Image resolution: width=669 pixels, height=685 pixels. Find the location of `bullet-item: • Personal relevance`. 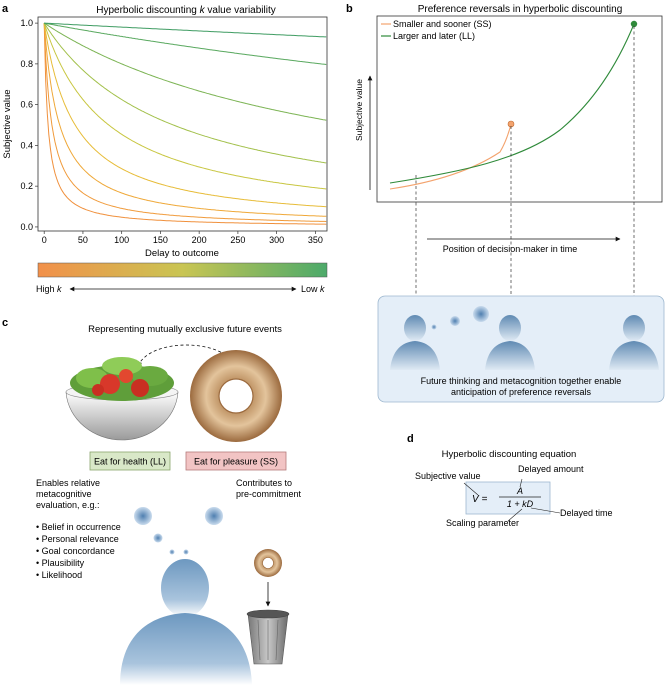

bullet-item: • Personal relevance is located at coordinates (77, 539).